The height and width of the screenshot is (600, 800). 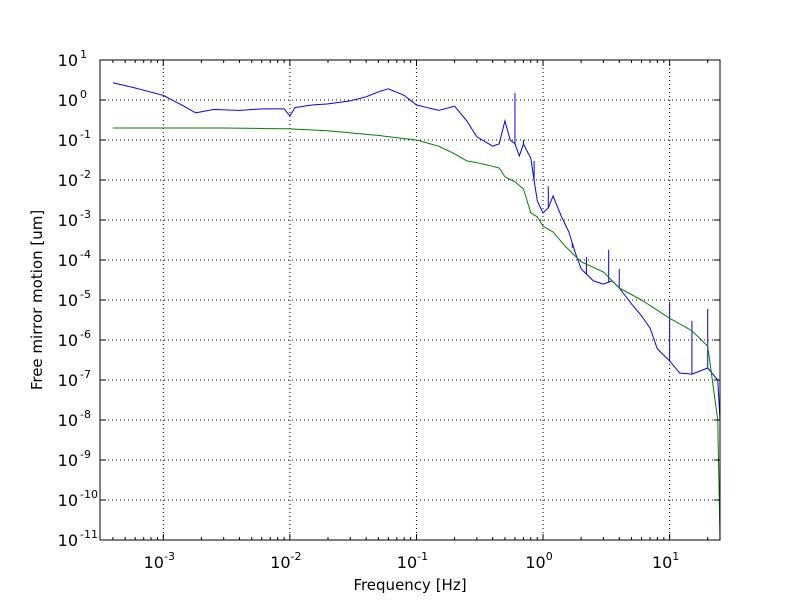 I want to click on y-tick-label: 10 -5, so click(x=74, y=299).